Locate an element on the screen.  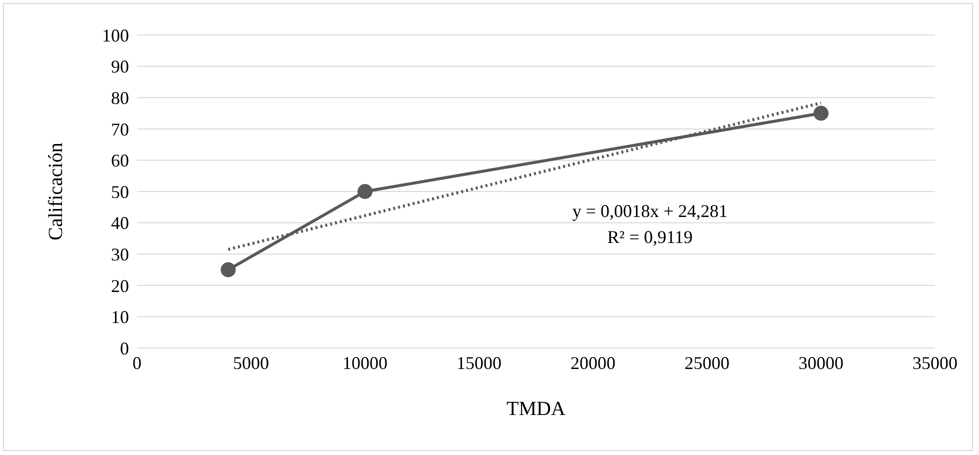
y-tick-label: 40 is located at coordinates (120, 223).